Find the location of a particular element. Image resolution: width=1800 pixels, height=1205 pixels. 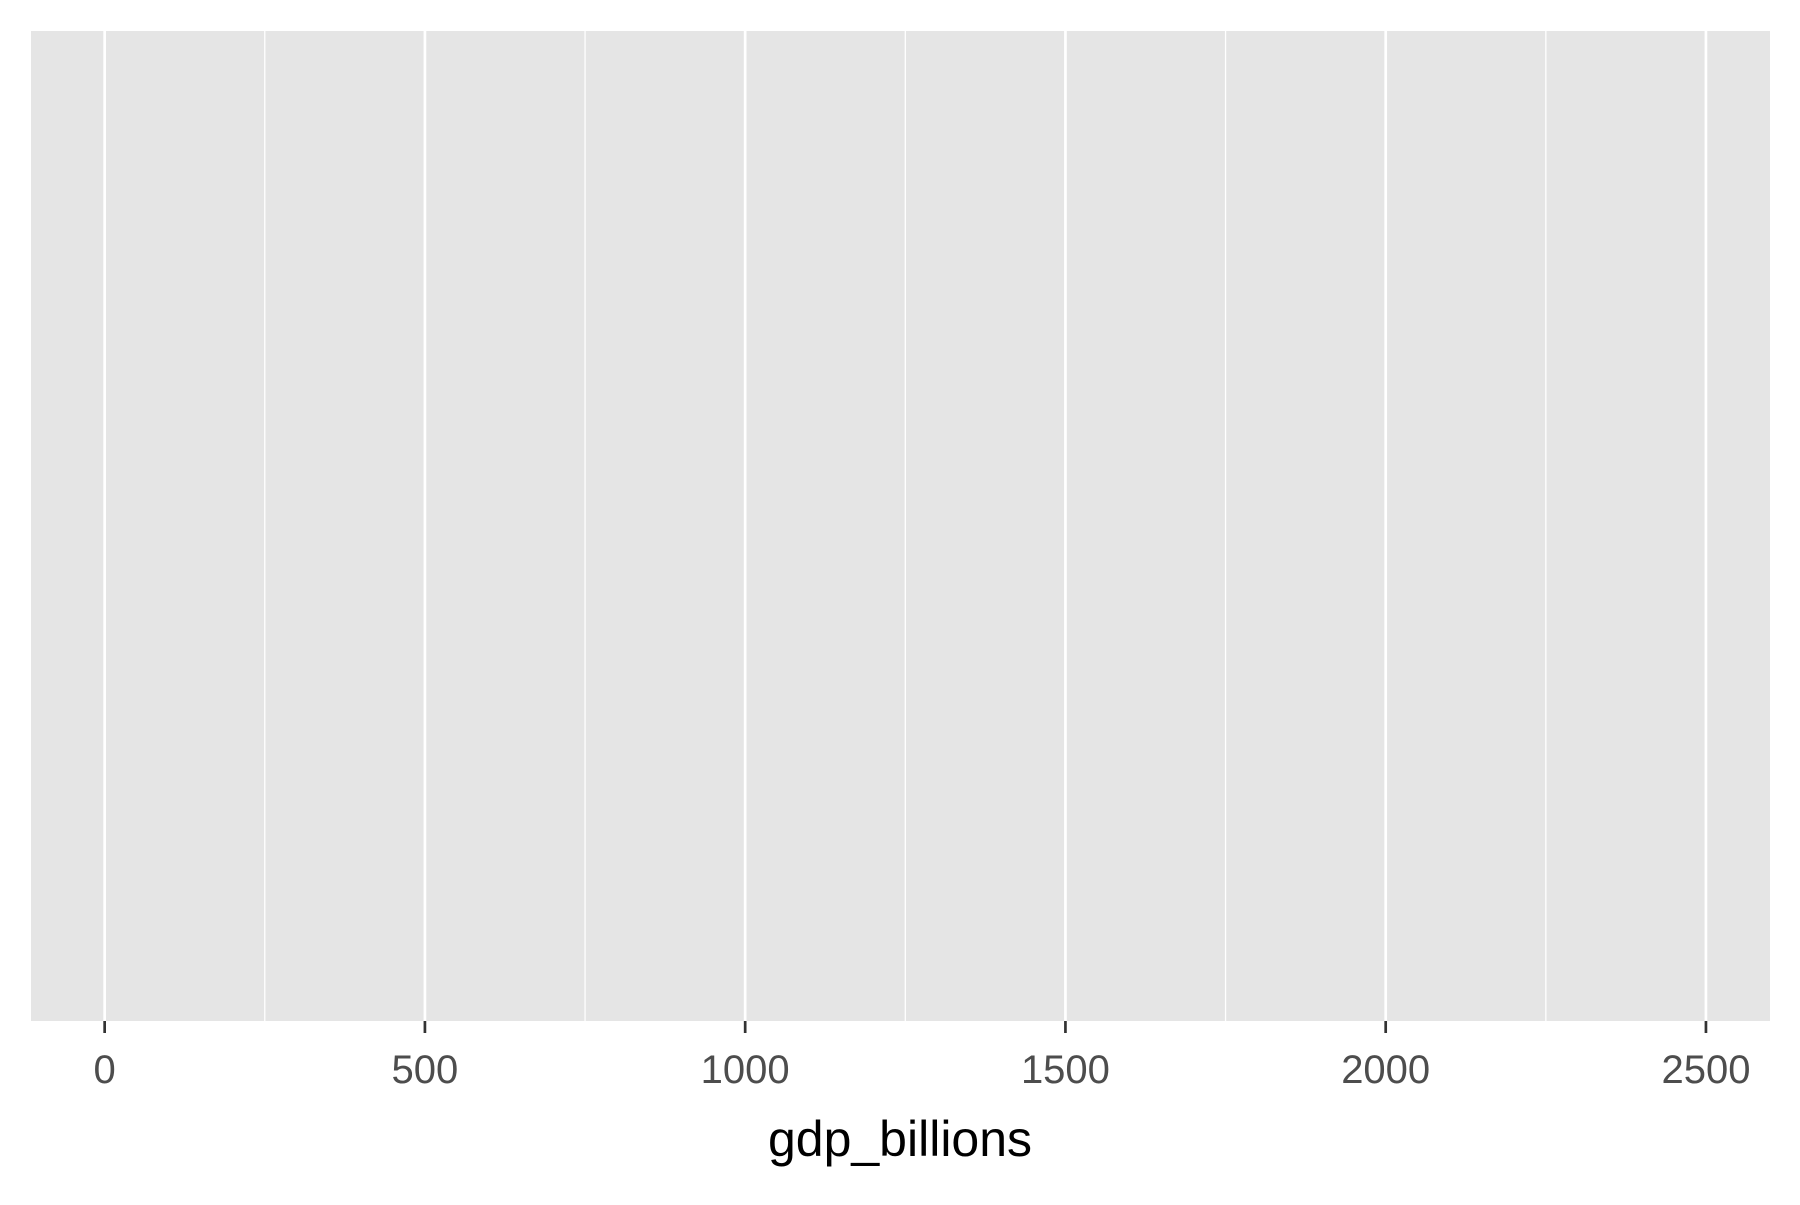

x-tick-label: 2500 is located at coordinates (1705, 1070).